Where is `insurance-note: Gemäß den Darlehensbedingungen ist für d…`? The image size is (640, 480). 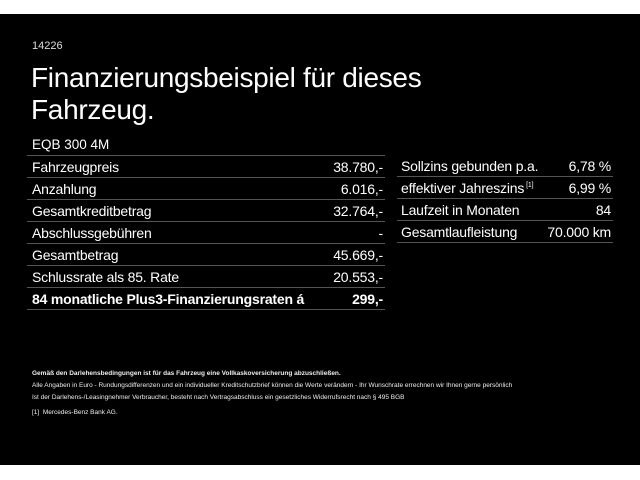 insurance-note: Gemäß den Darlehensbedingungen ist für d… is located at coordinates (186, 373).